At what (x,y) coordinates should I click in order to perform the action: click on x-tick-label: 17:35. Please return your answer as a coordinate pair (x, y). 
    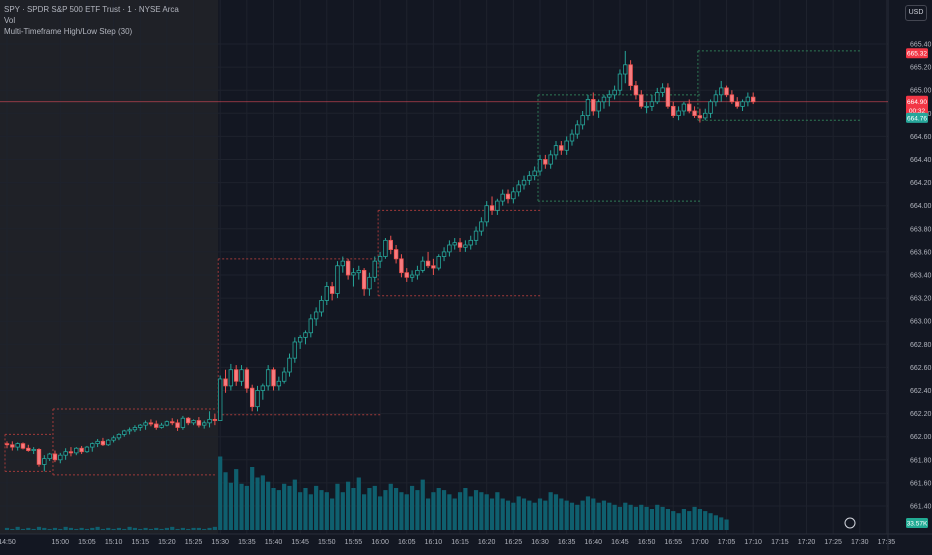
    Looking at the image, I should click on (887, 542).